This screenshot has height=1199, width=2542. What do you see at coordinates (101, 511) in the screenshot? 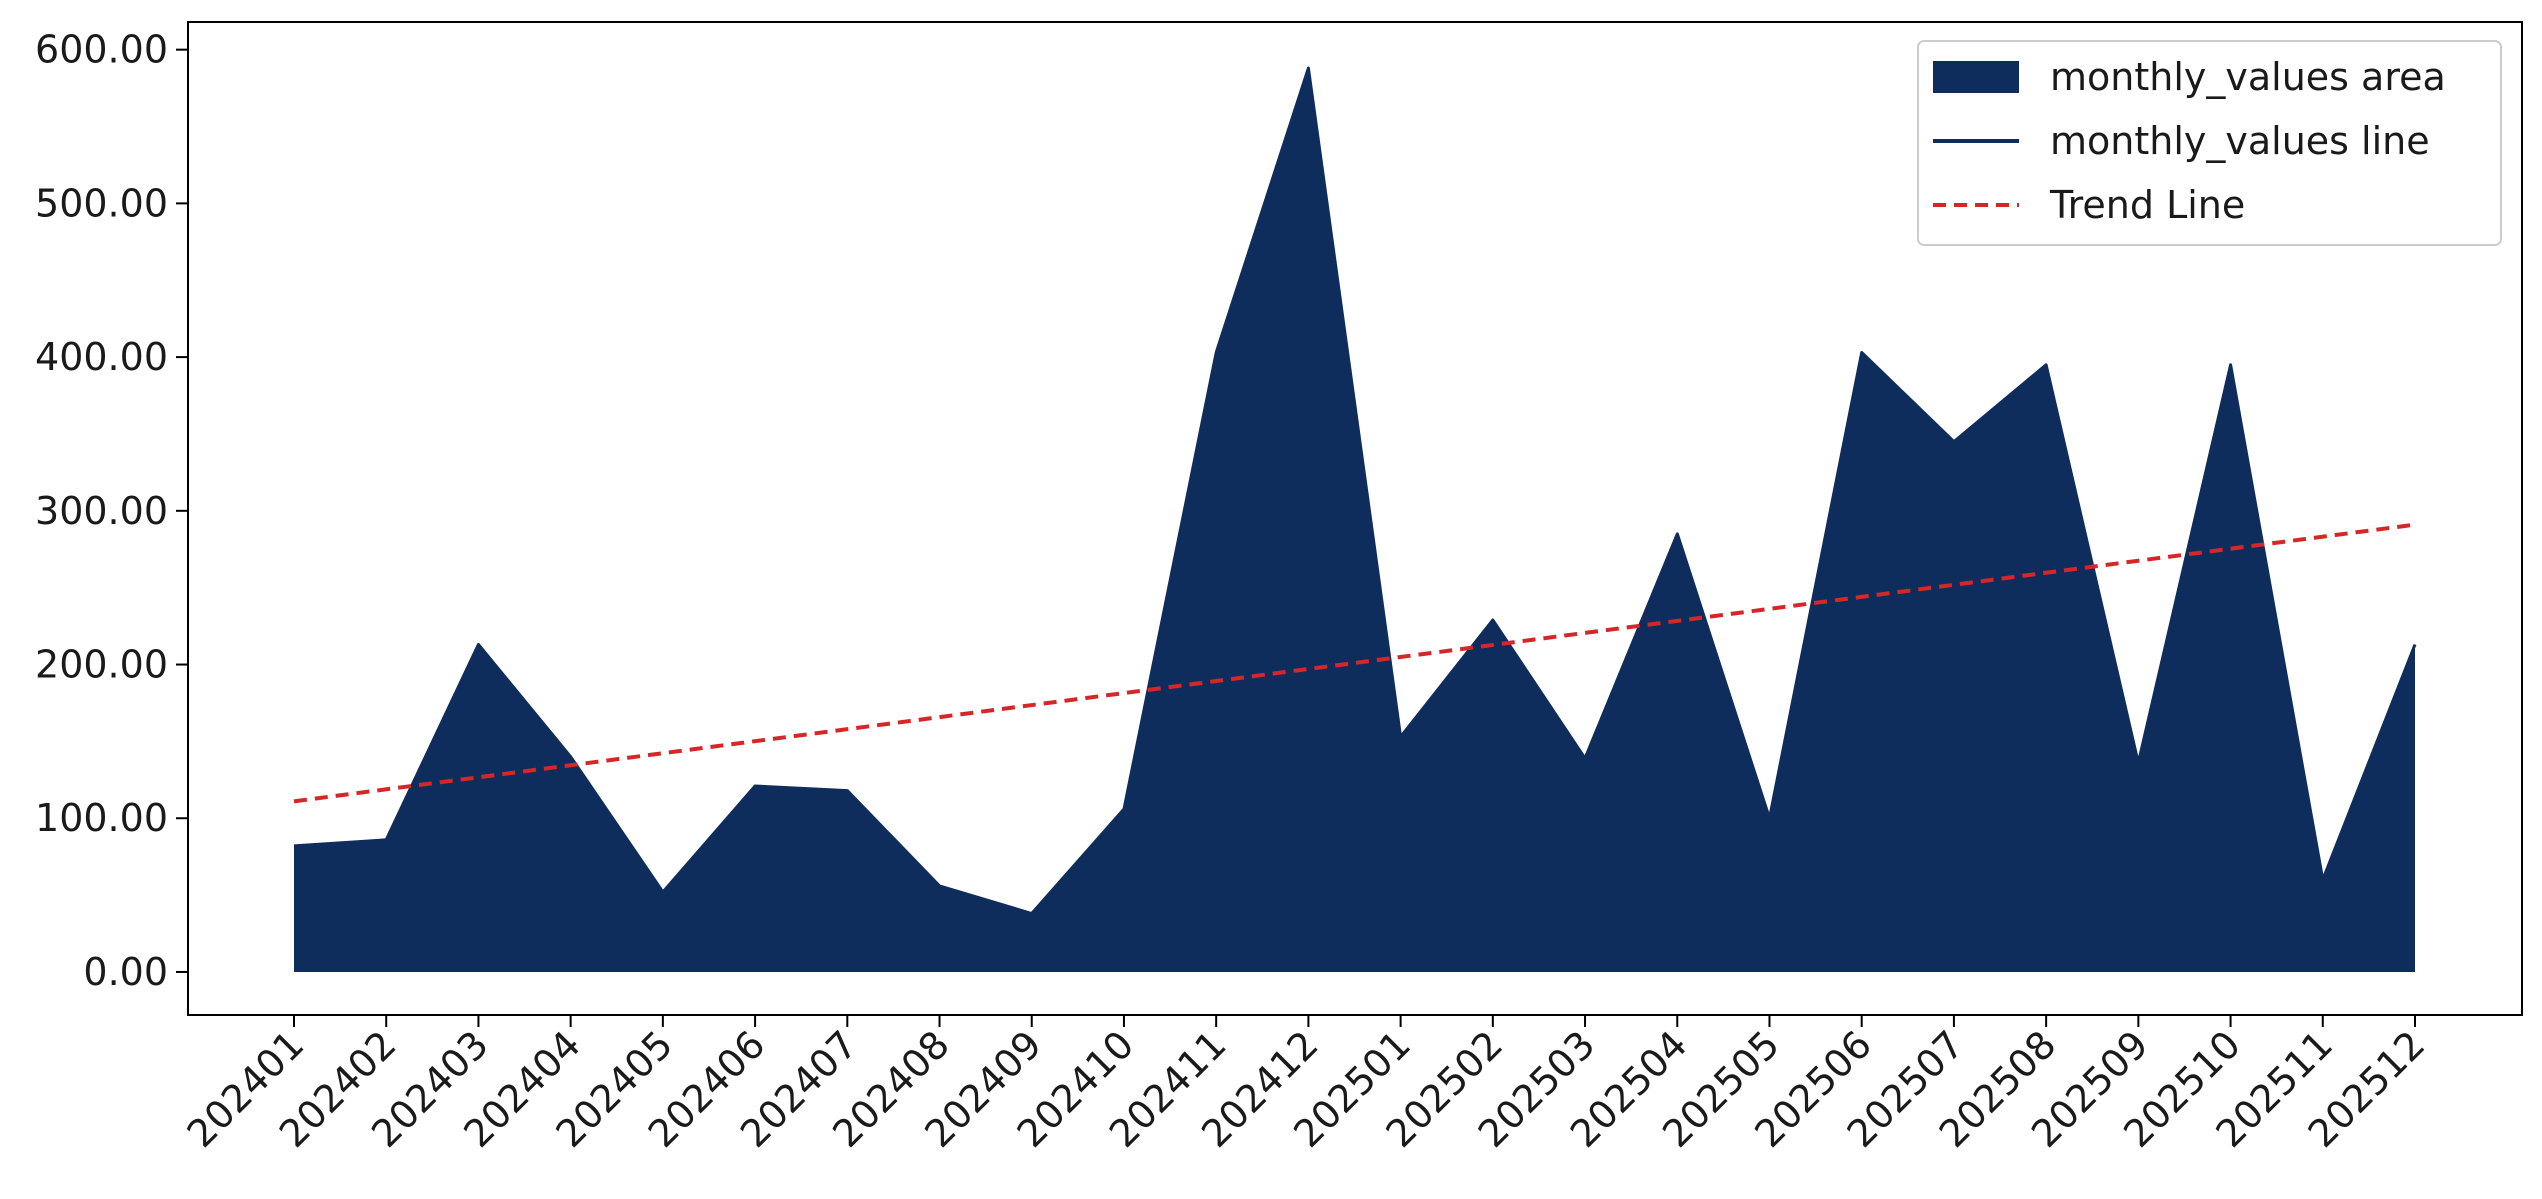
I see `y-tick-label: 300.00` at bounding box center [101, 511].